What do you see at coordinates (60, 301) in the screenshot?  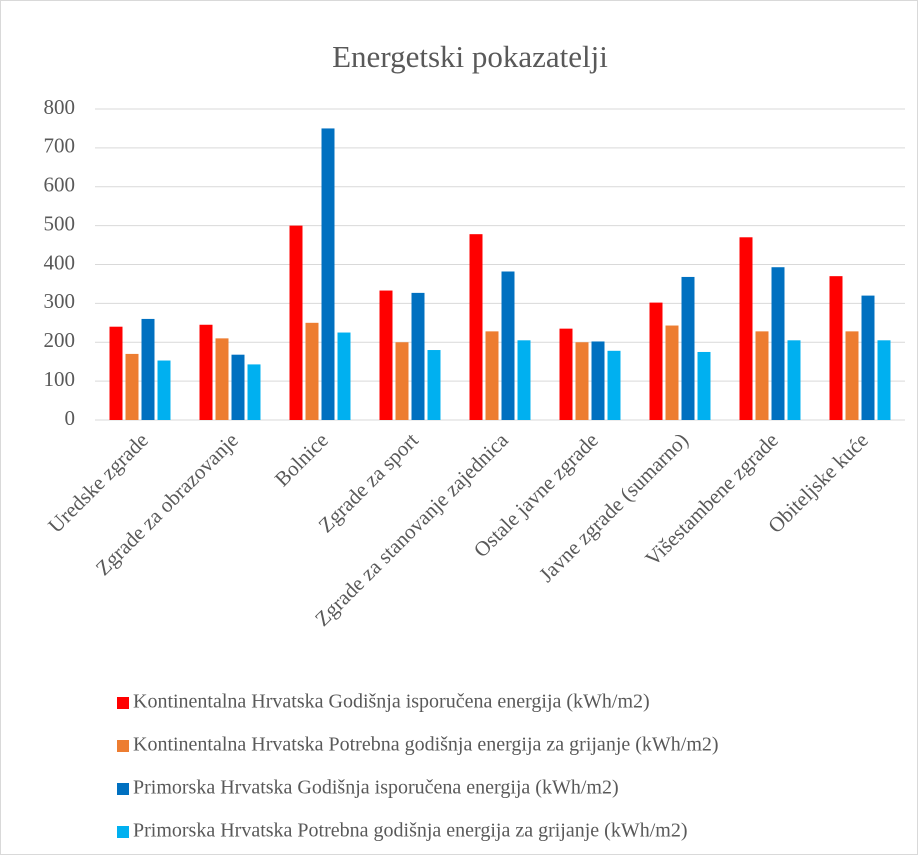 I see `y-tick-label: 300` at bounding box center [60, 301].